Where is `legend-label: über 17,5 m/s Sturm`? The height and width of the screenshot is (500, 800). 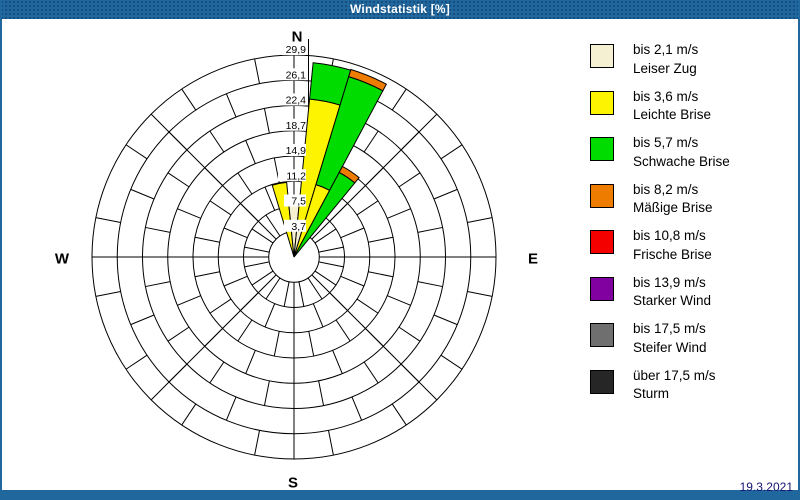 legend-label: über 17,5 m/s Sturm is located at coordinates (674, 385).